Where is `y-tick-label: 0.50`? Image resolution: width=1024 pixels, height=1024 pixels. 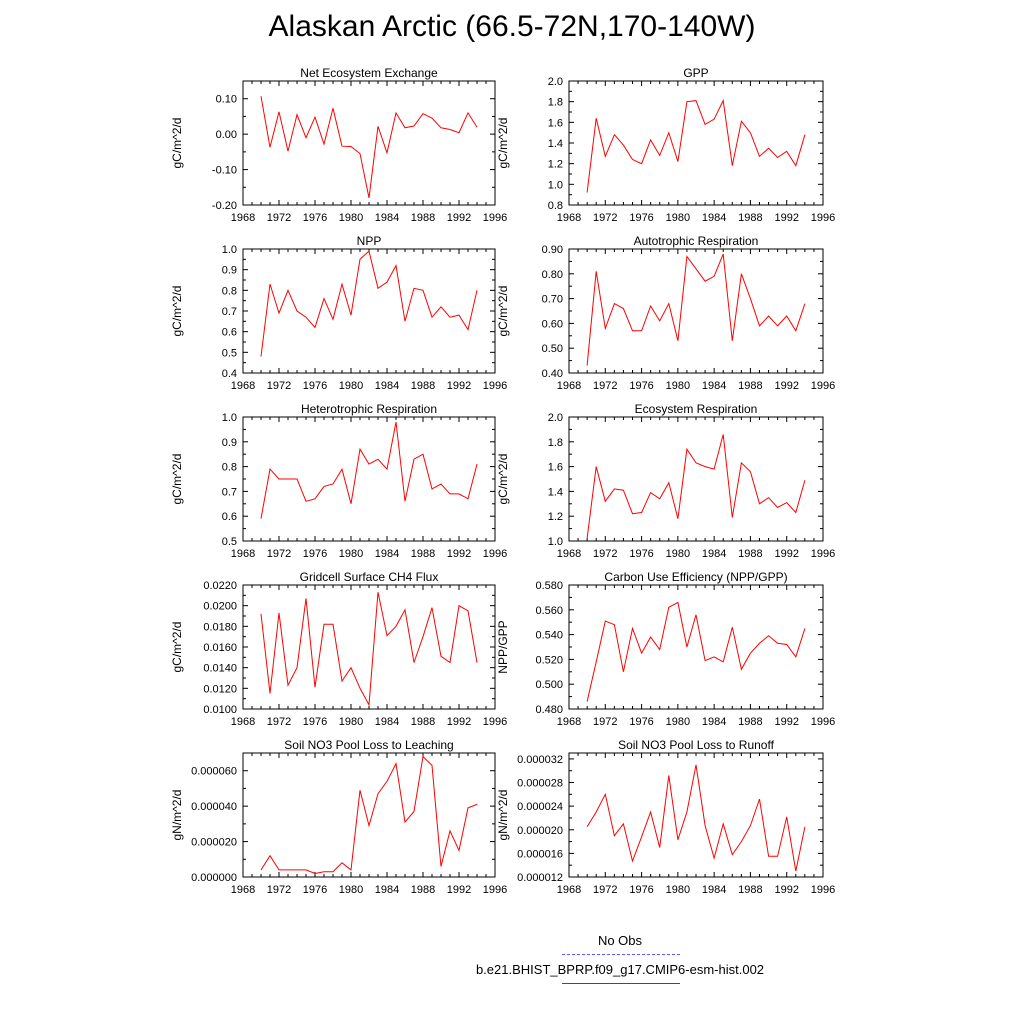
y-tick-label: 0.50 is located at coordinates (552, 349).